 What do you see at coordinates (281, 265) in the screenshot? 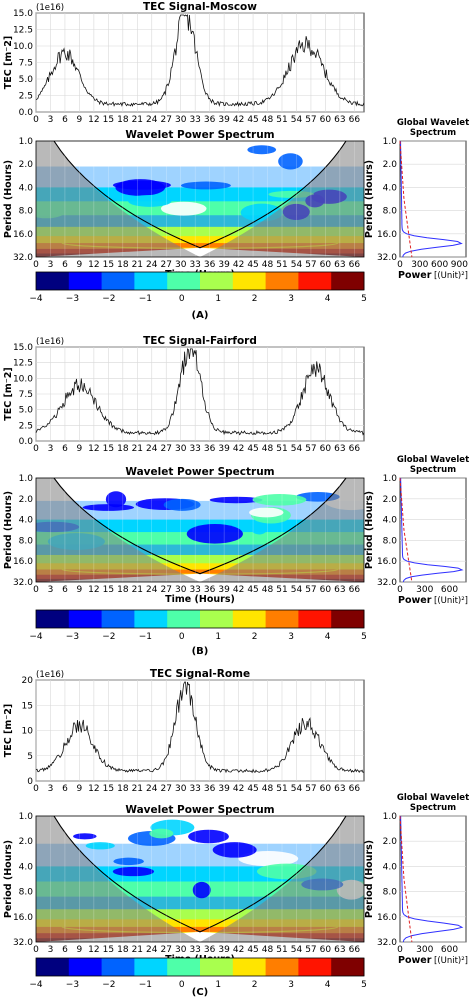
I see `time-tick-label: 51` at bounding box center [281, 265].